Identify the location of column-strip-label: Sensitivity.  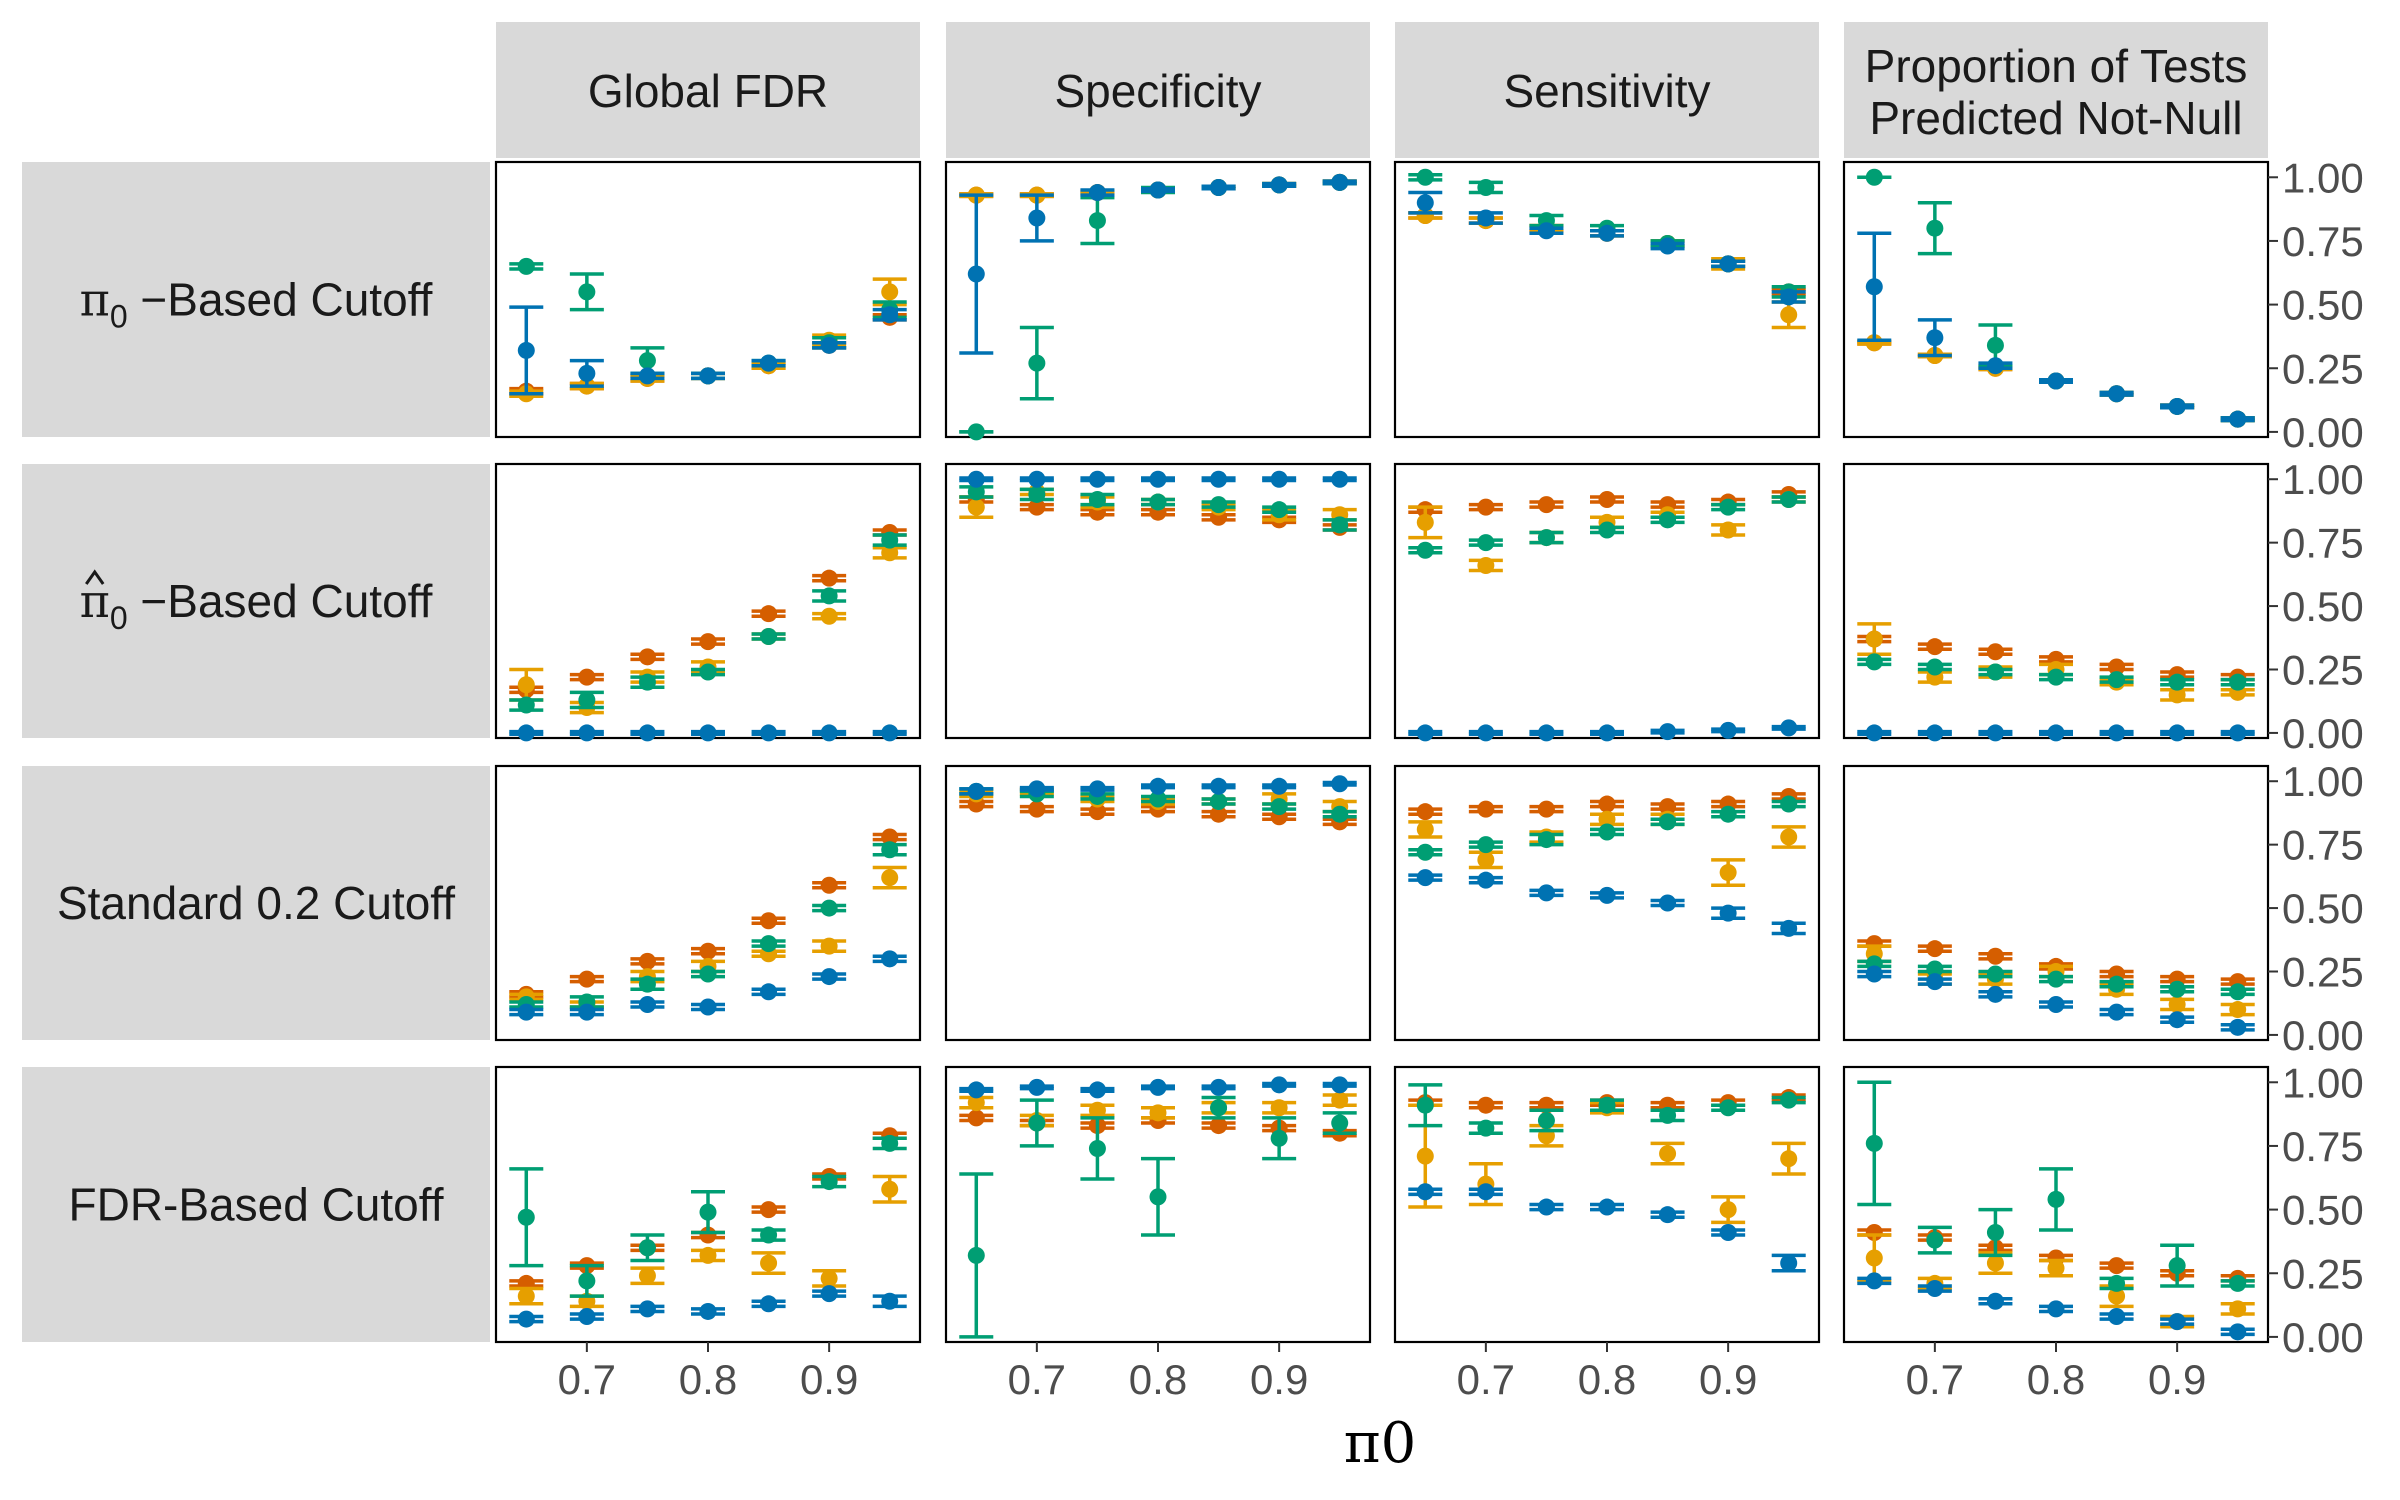
(1606, 91).